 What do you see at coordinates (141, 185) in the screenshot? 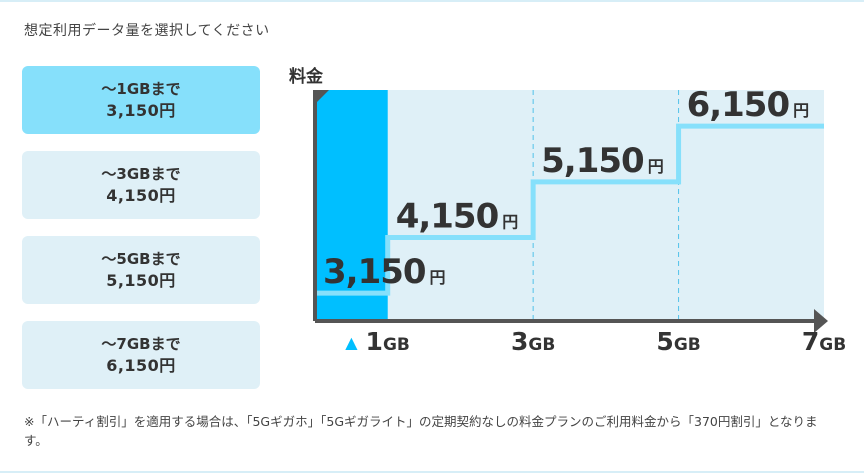
I see `plan-button-3gb: ～3GBまで 4,150円` at bounding box center [141, 185].